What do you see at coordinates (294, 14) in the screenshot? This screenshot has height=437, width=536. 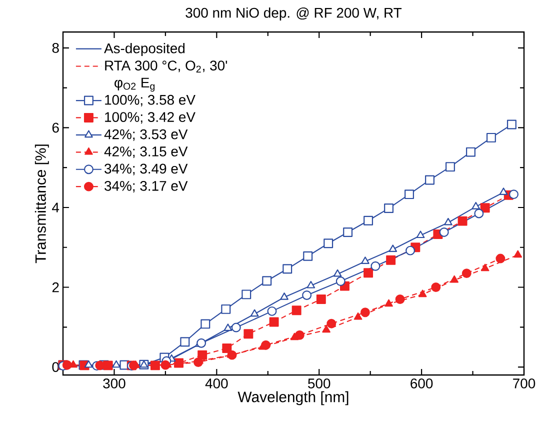 I see `chart-title: 300 nm NiO dep. @ RF 200 W, RT` at bounding box center [294, 14].